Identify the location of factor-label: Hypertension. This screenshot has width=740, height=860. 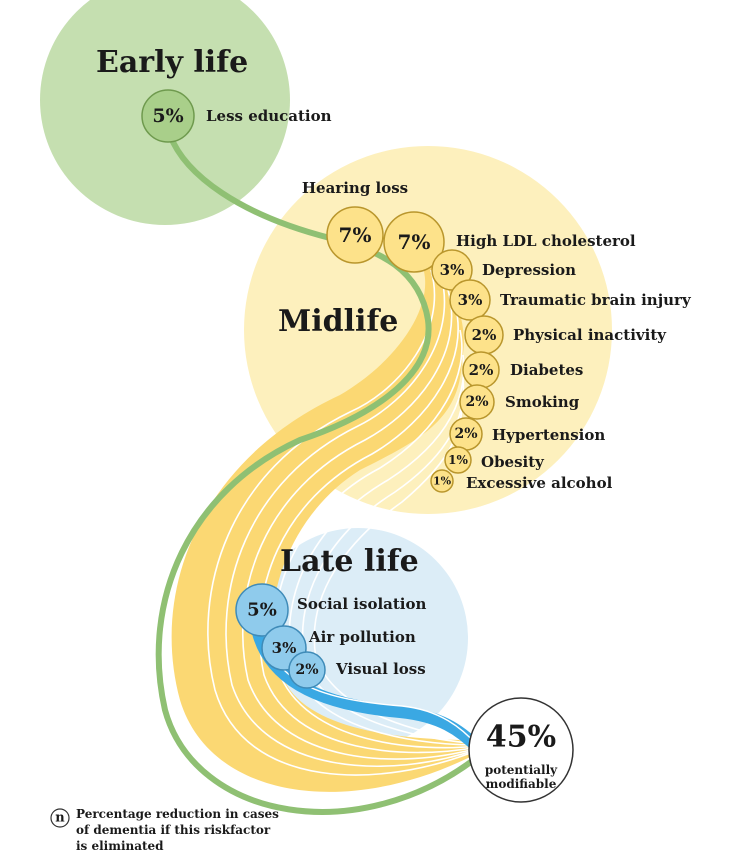
(548, 435).